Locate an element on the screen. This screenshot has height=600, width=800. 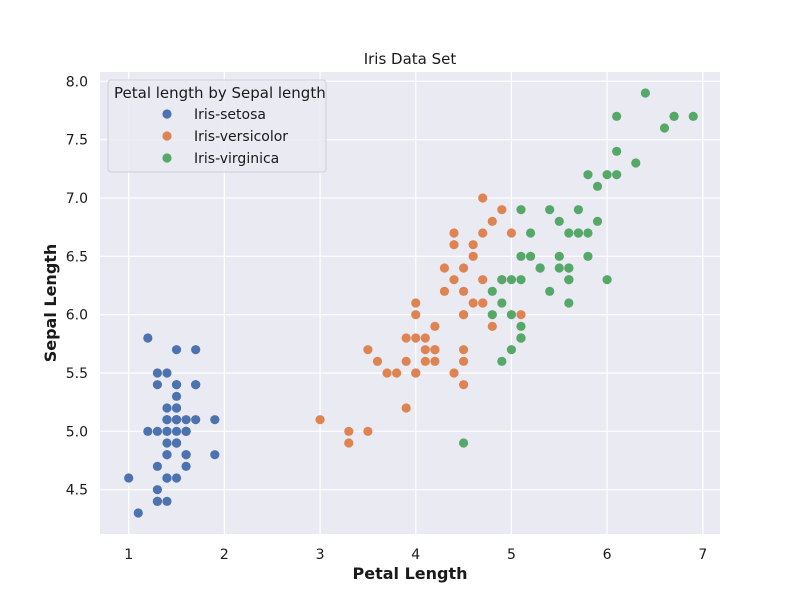
legend-box is located at coordinates (217, 126).